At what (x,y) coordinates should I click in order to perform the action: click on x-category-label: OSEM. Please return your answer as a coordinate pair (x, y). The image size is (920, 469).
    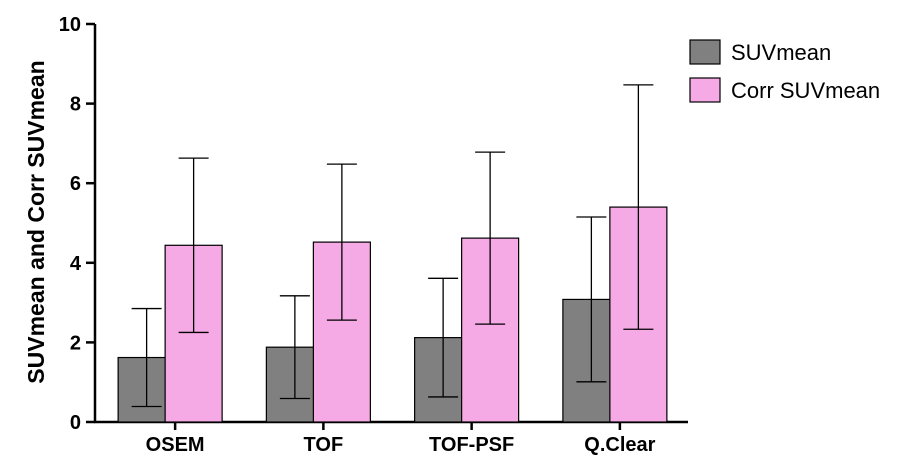
    Looking at the image, I should click on (175, 445).